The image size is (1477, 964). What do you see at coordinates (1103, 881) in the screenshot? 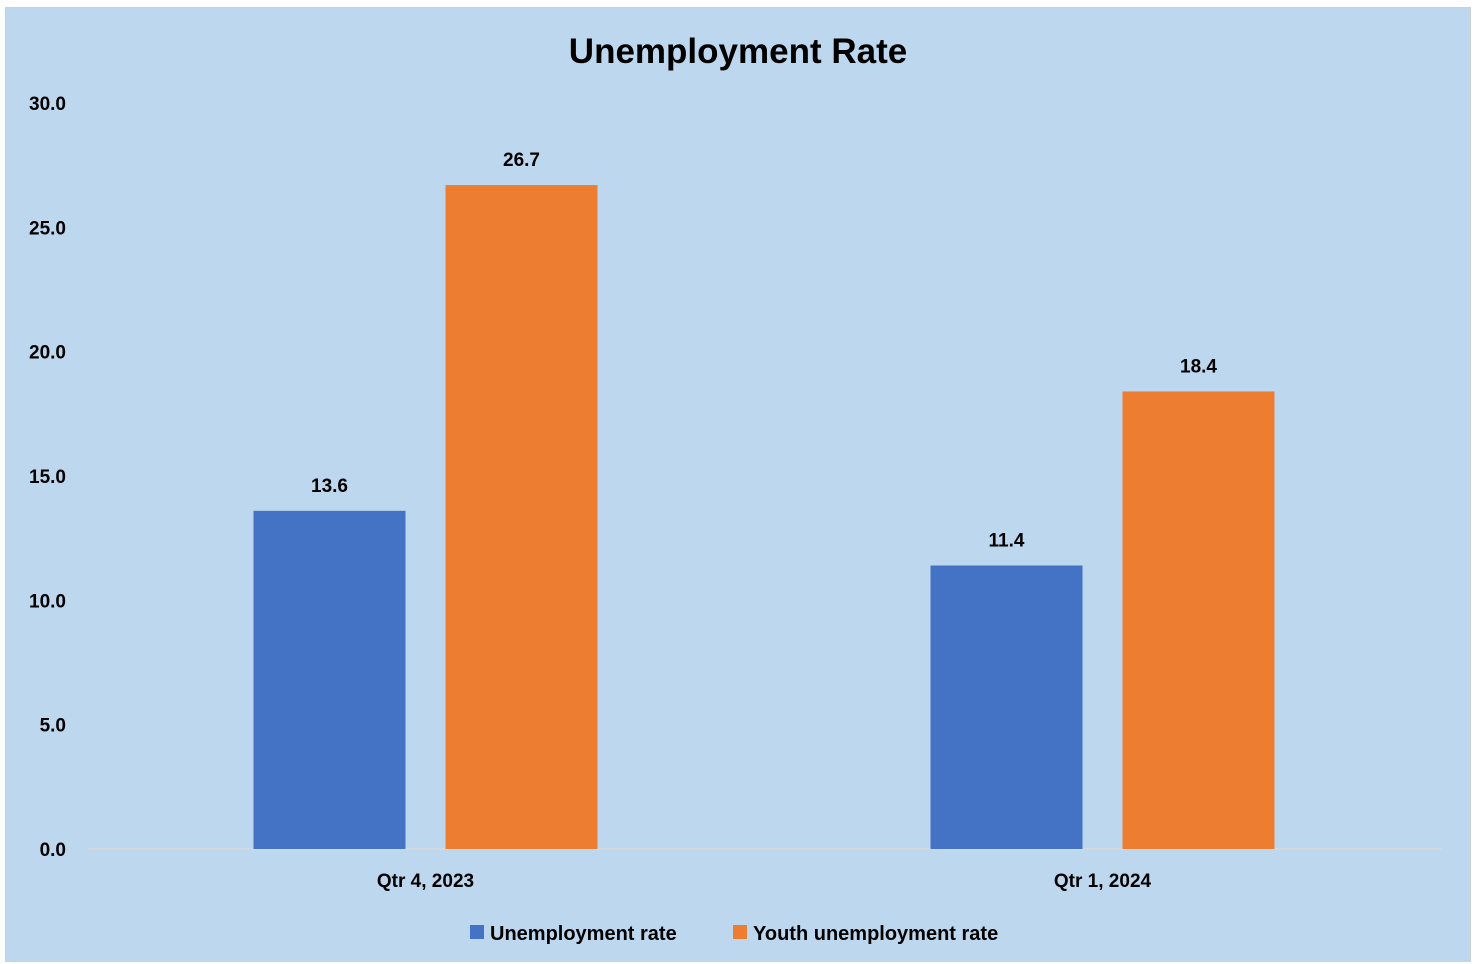
I see `x-tick-label: Qtr 1, 2024` at bounding box center [1103, 881].